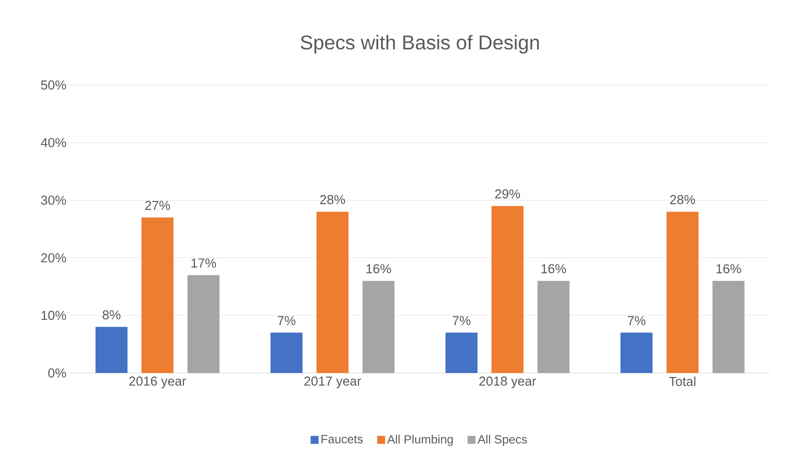  I want to click on y-tick-label: 0%, so click(57, 373).